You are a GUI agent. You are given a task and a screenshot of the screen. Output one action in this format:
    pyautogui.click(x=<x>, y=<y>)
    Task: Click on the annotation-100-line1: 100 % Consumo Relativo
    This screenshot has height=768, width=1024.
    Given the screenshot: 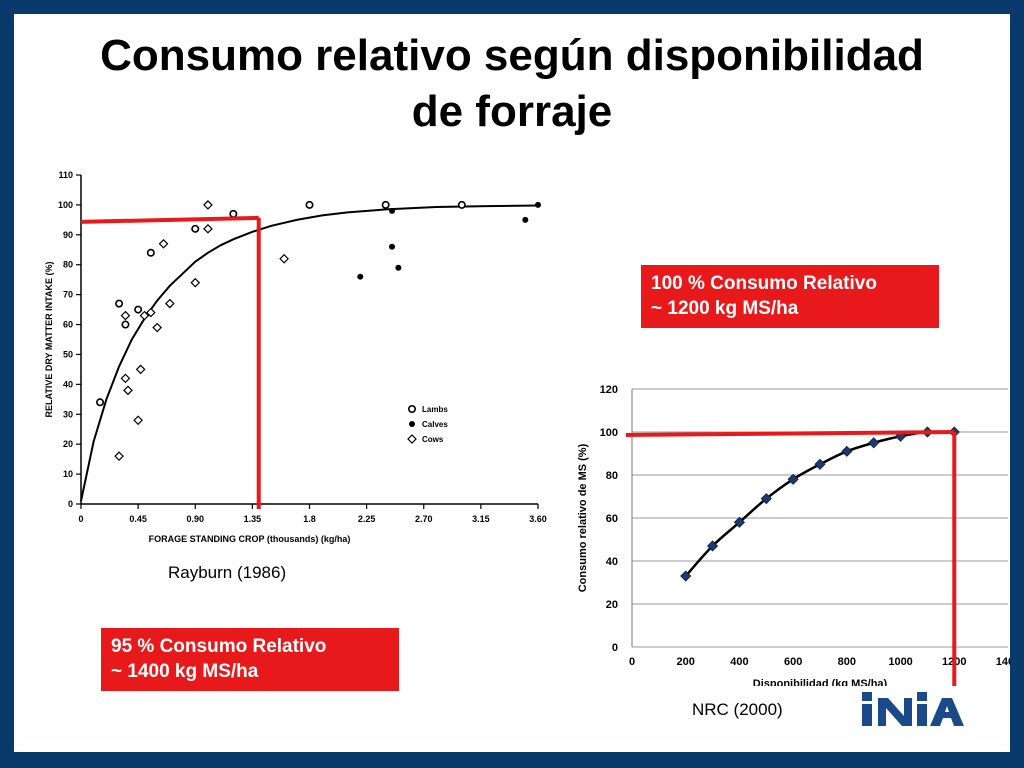 What is the action you would take?
    pyautogui.click(x=764, y=283)
    